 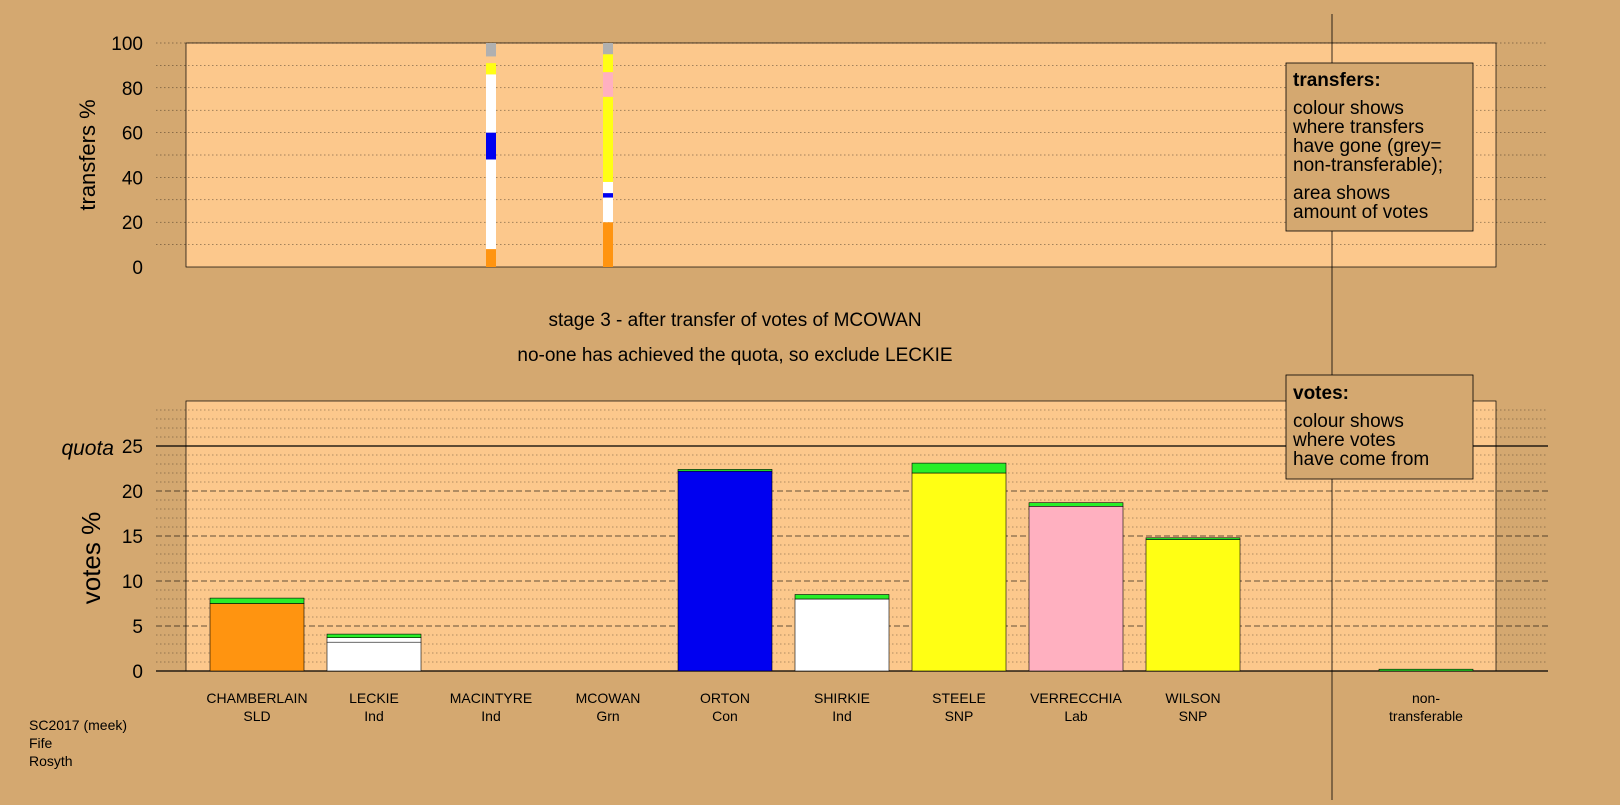 What do you see at coordinates (132, 560) in the screenshot?
I see `votes-y-ticks: 0 5 10 15 20 25` at bounding box center [132, 560].